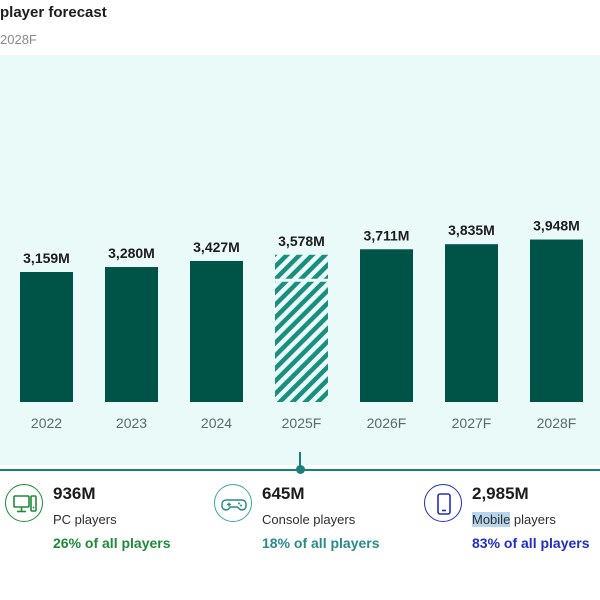  Describe the element at coordinates (387, 235) in the screenshot. I see `data-label-2026F: 3,711M` at that location.